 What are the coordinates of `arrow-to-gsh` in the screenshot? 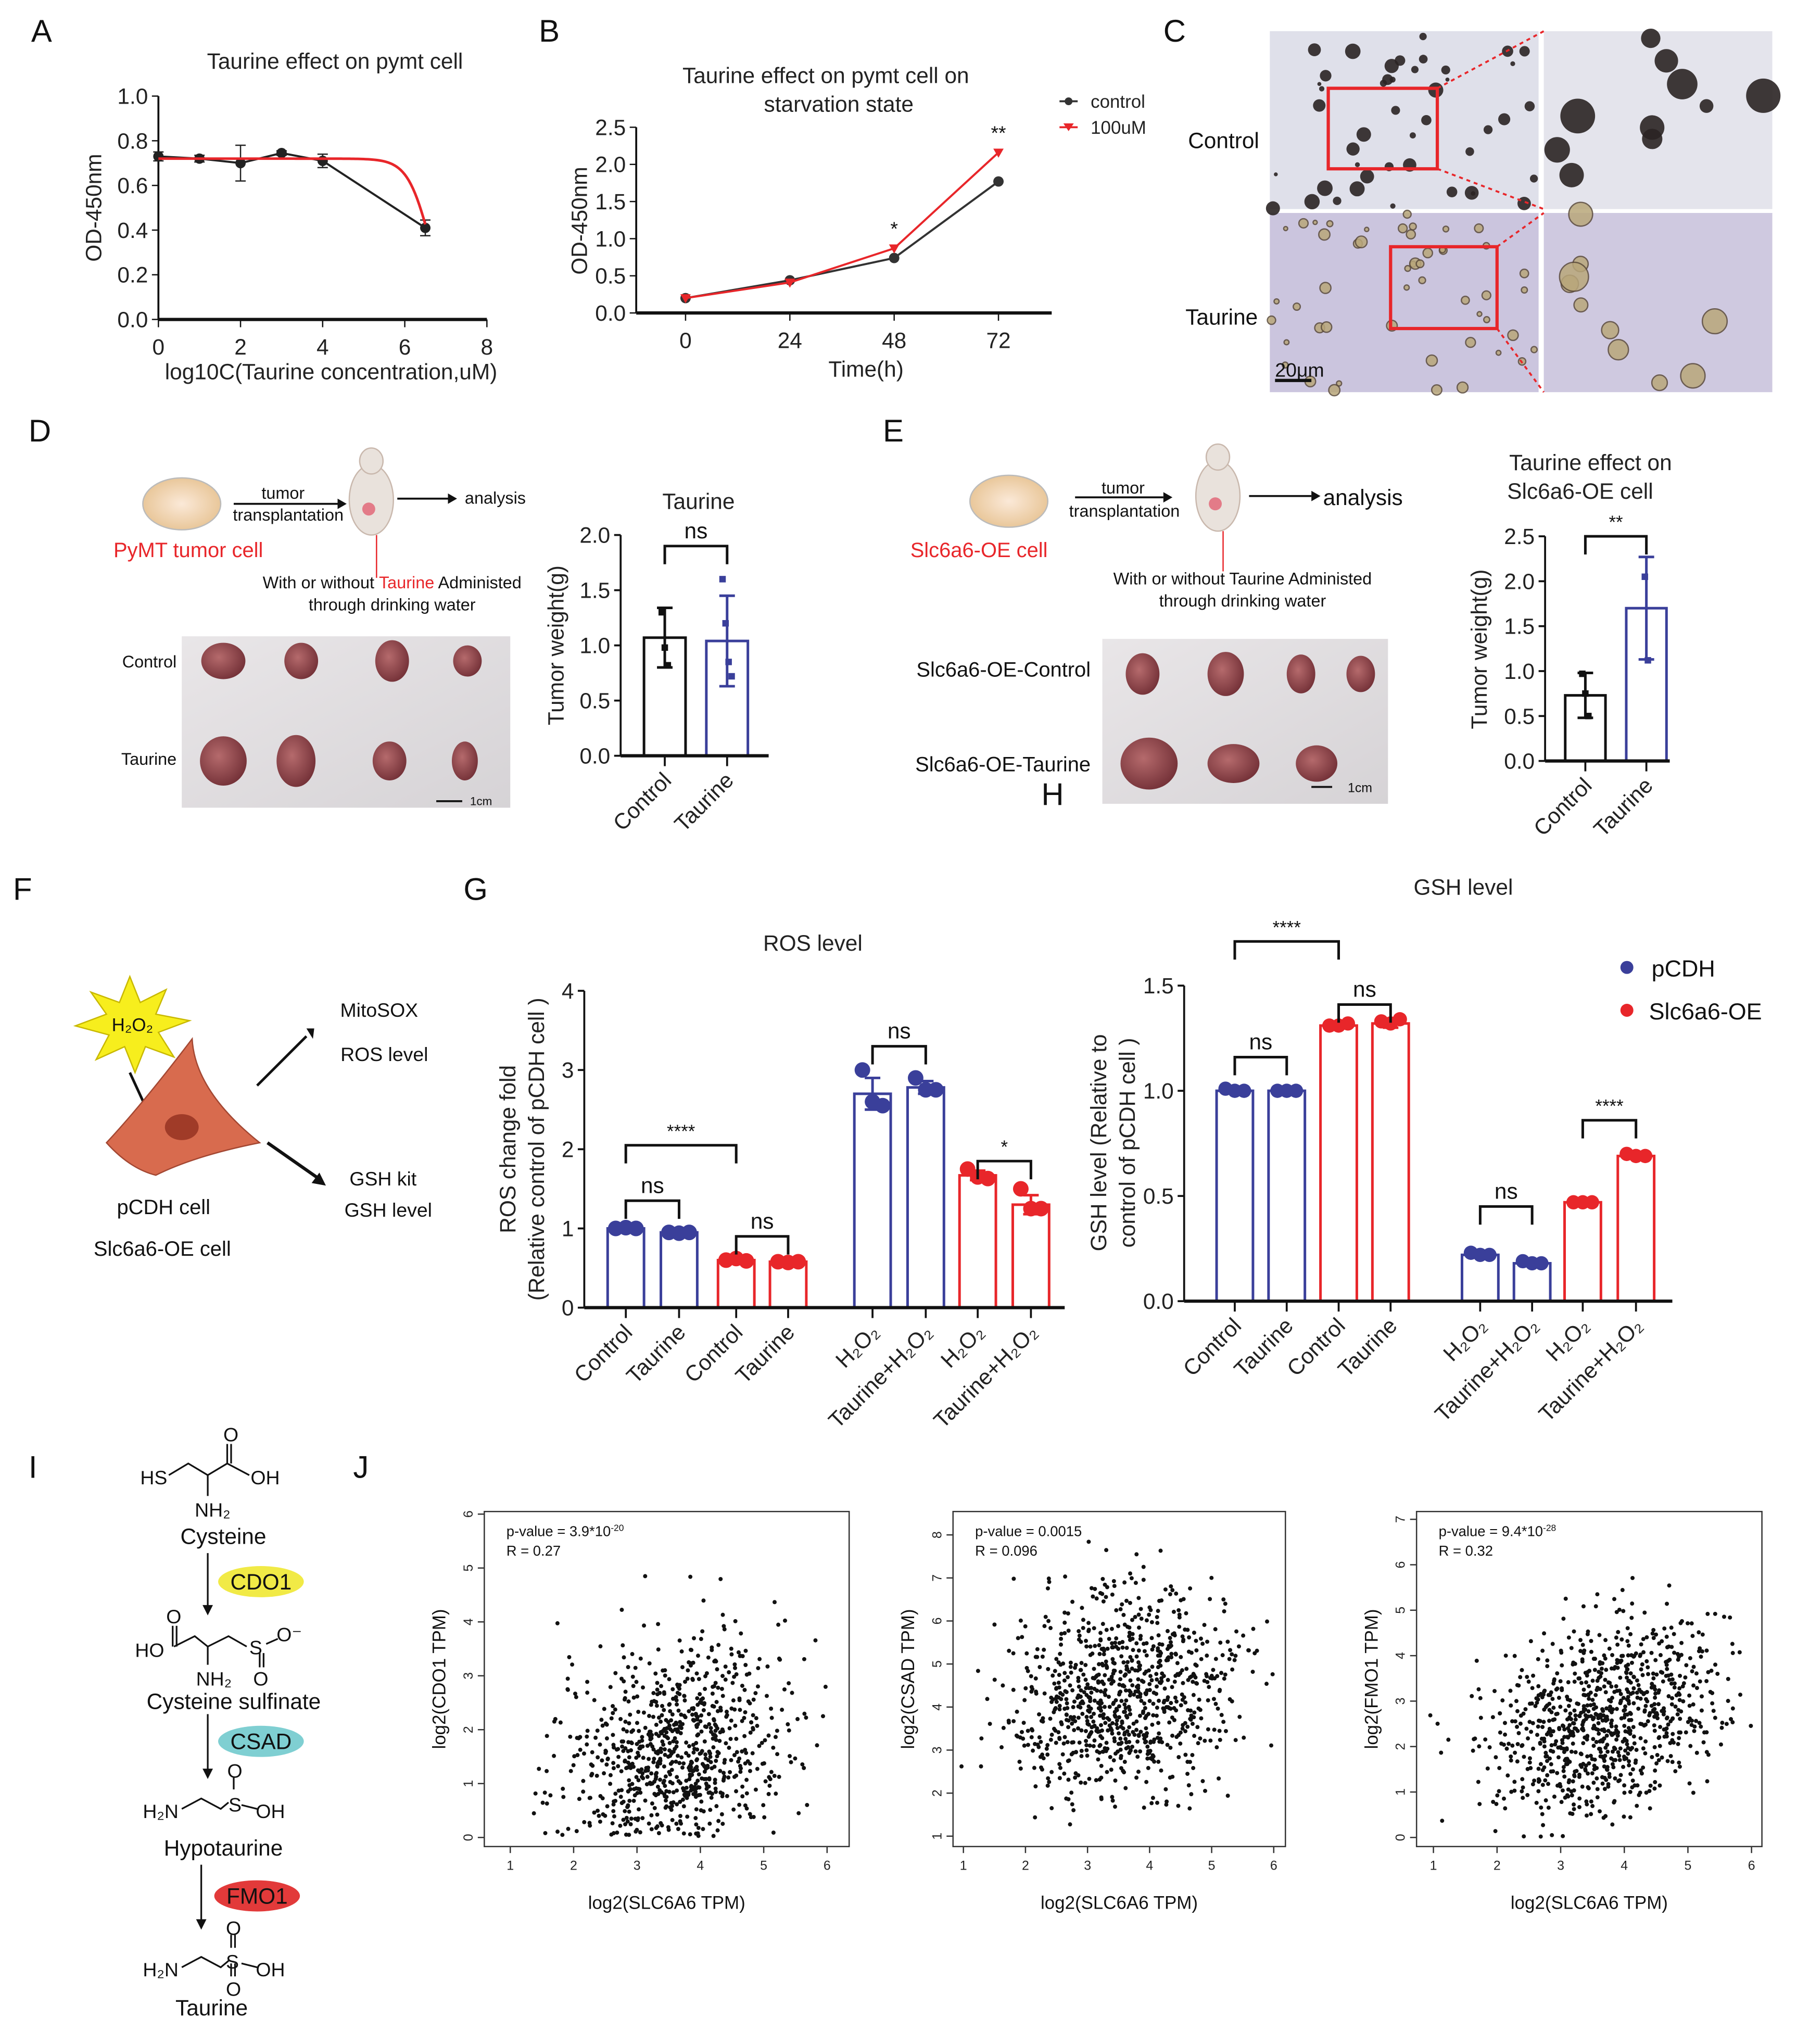 It's located at (294, 1161).